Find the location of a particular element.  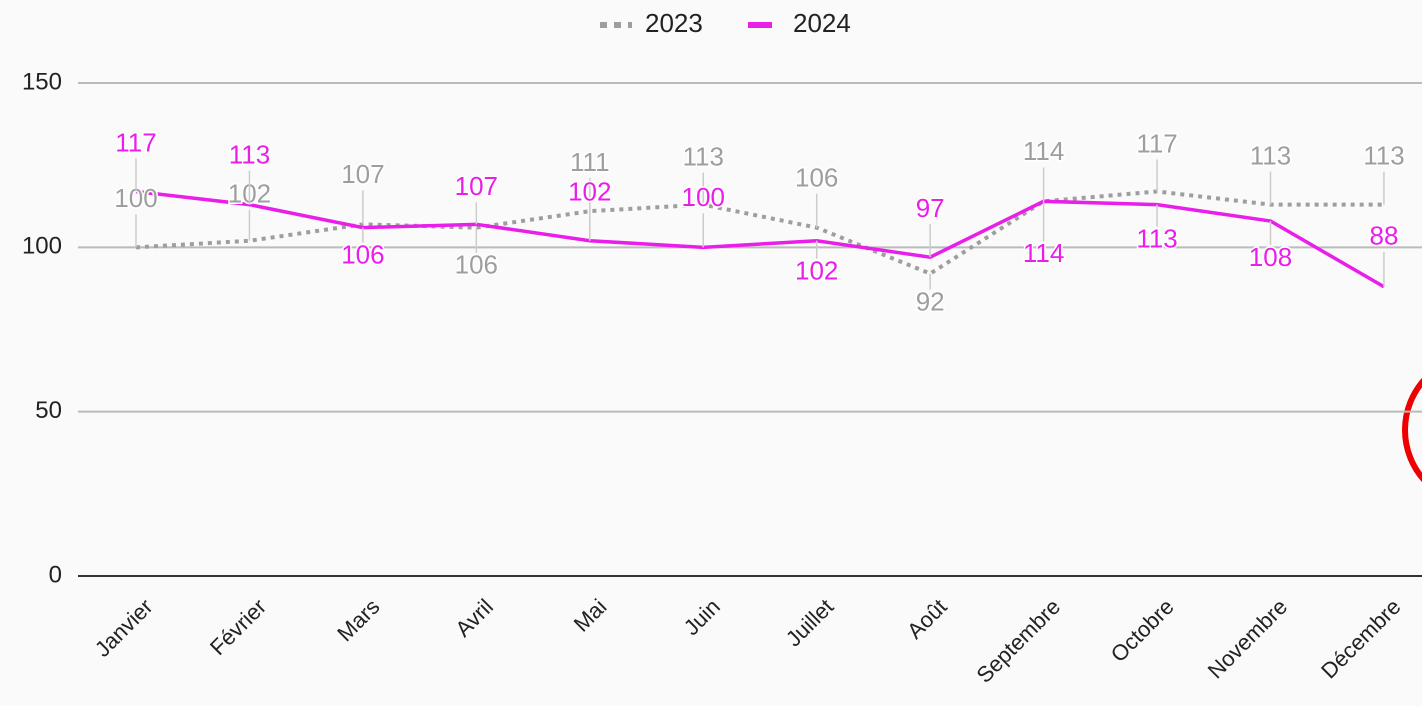

legend-label: 2024 is located at coordinates (822, 23).